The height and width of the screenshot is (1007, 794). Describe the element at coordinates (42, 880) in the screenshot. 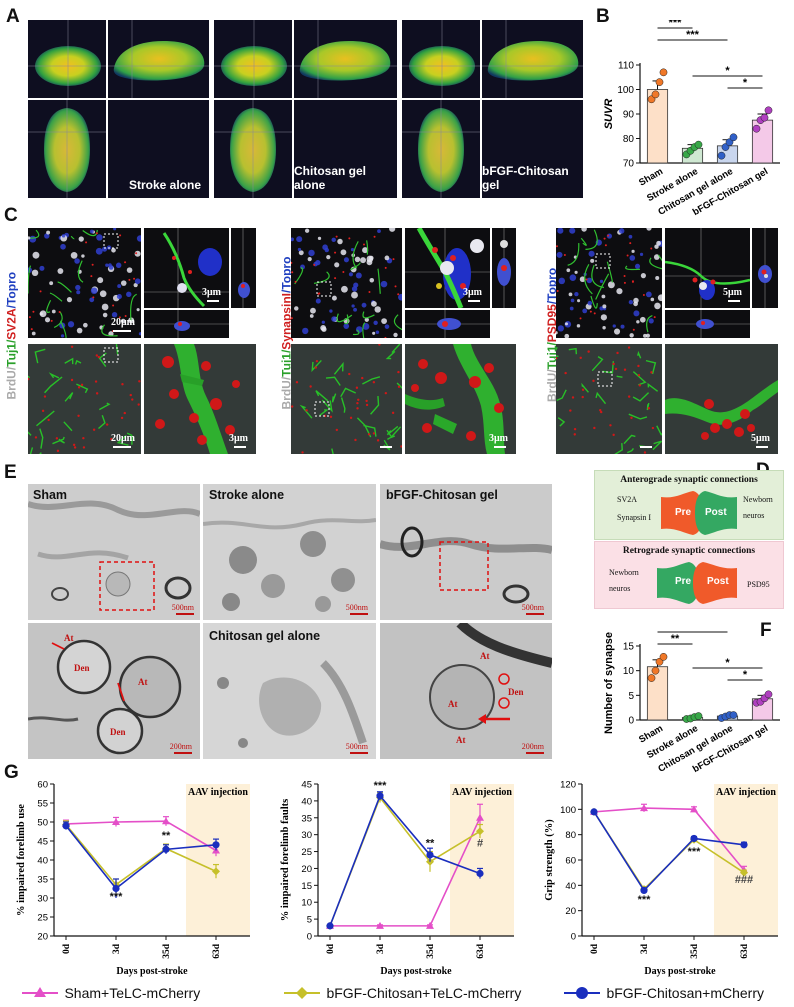

I see `y-tick-label: 35` at that location.